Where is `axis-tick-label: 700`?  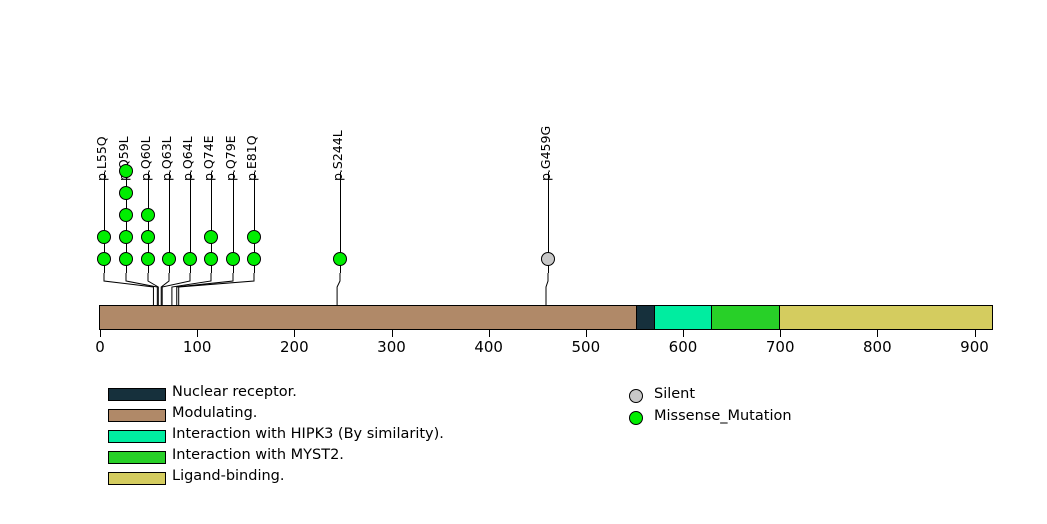
axis-tick-label: 700 is located at coordinates (780, 347).